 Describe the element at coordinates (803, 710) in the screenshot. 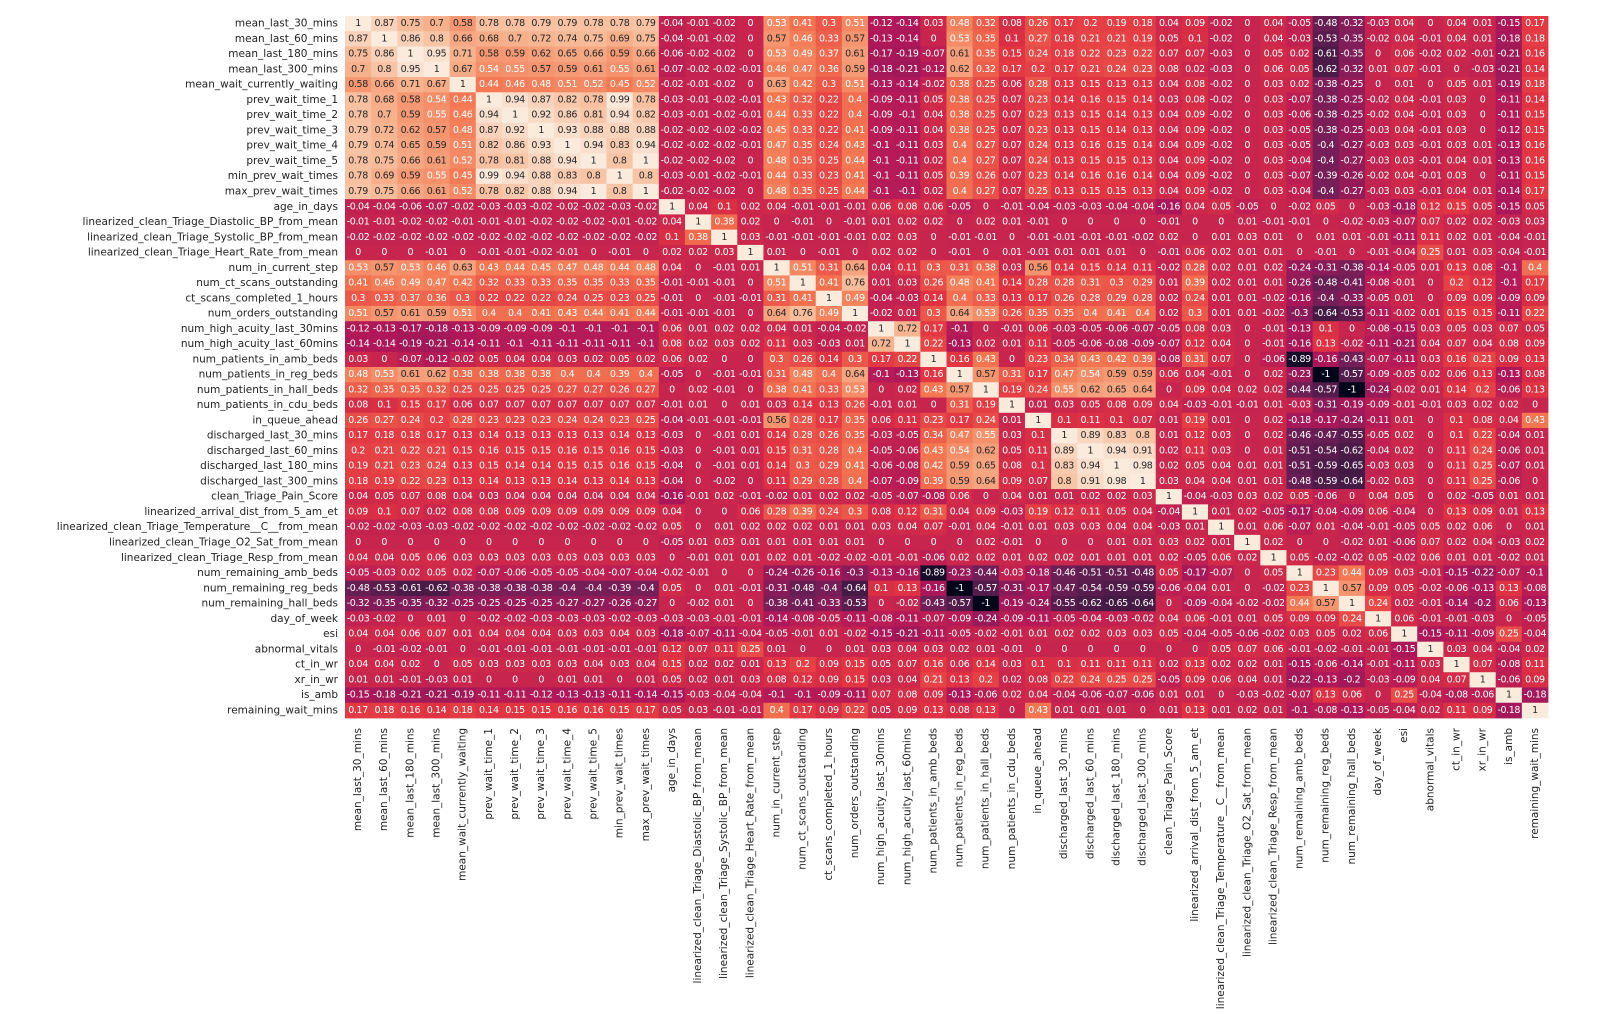

I see `cell-value: 0.17` at that location.